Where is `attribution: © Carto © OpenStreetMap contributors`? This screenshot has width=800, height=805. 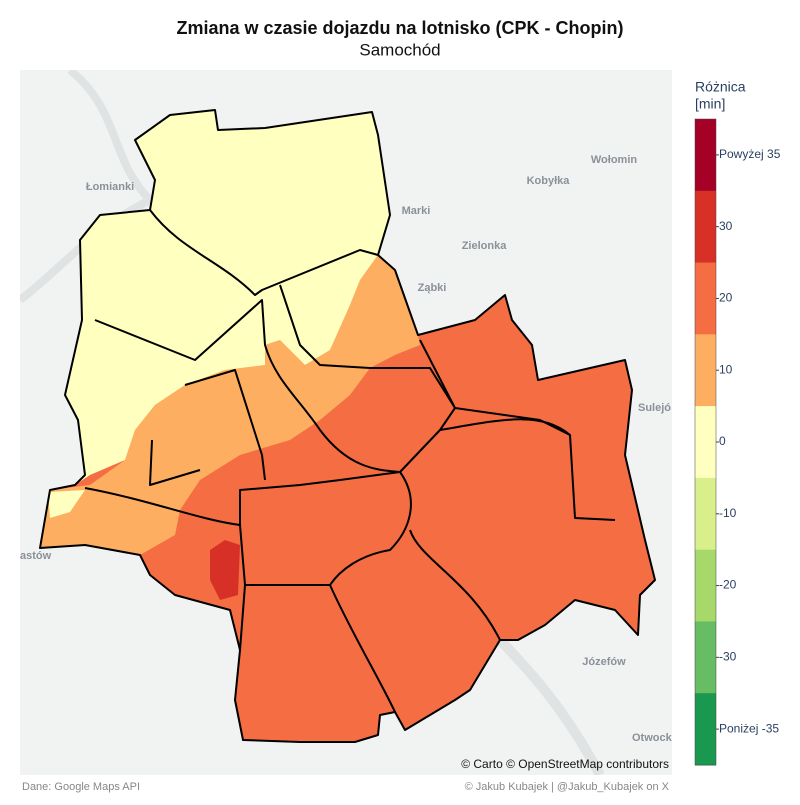
attribution: © Carto © OpenStreetMap contributors is located at coordinates (565, 764).